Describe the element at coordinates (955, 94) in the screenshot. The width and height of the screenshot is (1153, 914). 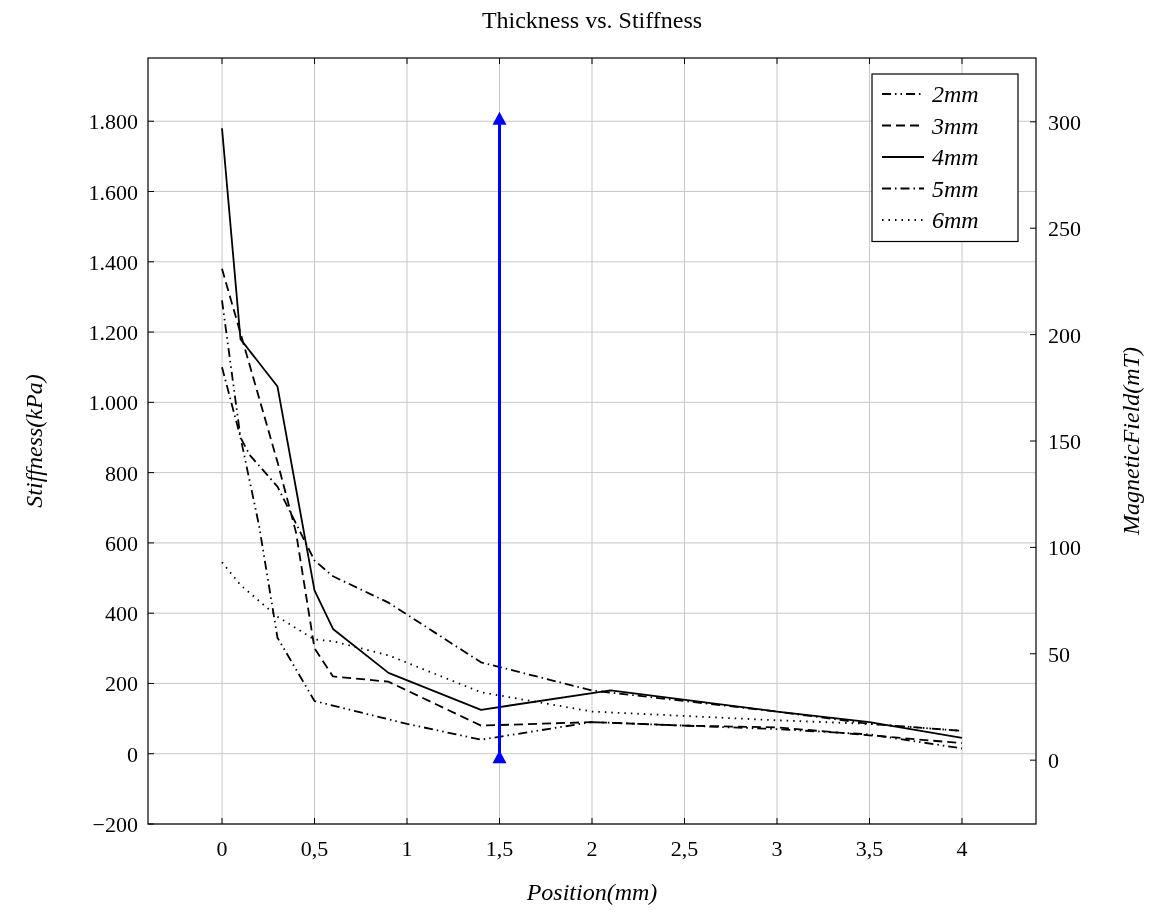
I see `legend-label: 2mm` at that location.